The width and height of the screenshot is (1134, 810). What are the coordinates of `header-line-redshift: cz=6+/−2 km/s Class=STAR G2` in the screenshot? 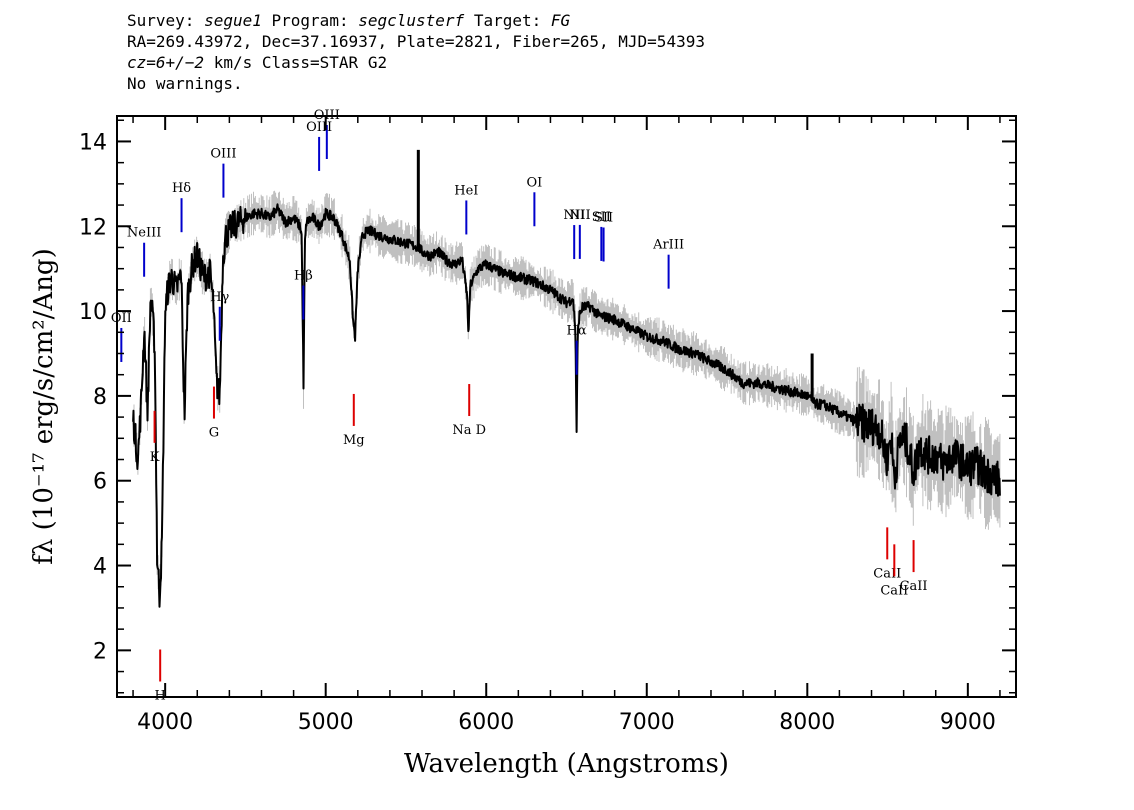 It's located at (416, 62).